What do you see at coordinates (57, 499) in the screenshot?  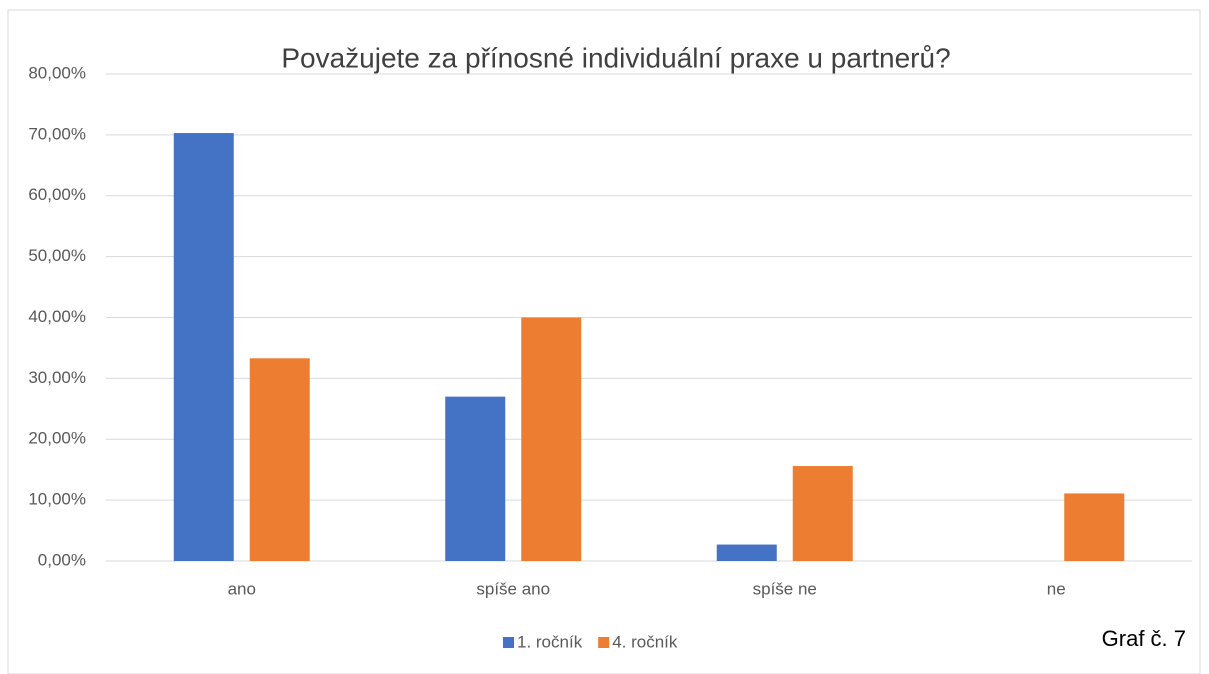 I see `y-tick-label: 10,00%` at bounding box center [57, 499].